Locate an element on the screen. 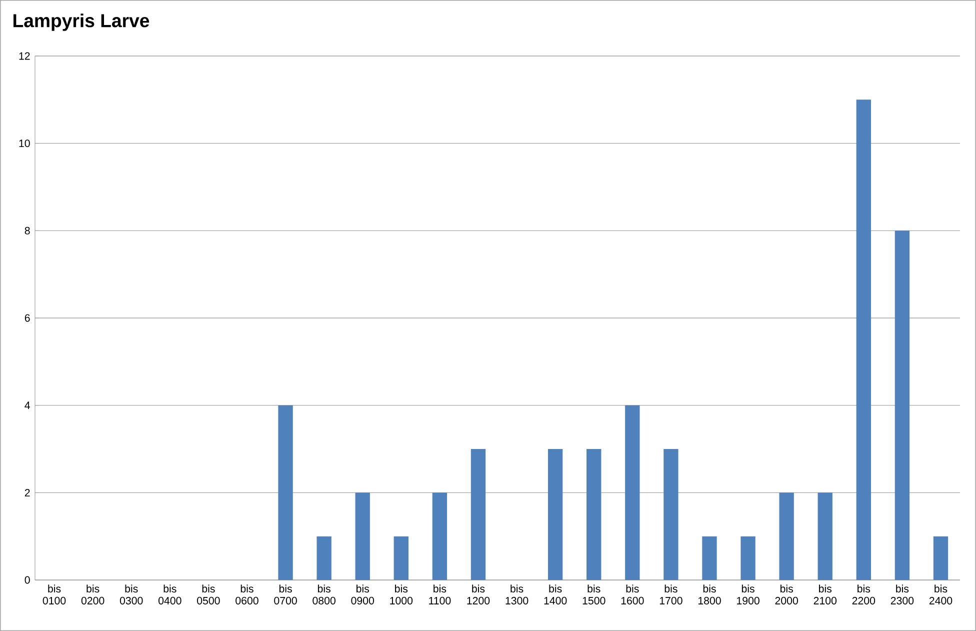 Image resolution: width=976 pixels, height=631 pixels. x-tick-label: bis 2100 is located at coordinates (825, 594).